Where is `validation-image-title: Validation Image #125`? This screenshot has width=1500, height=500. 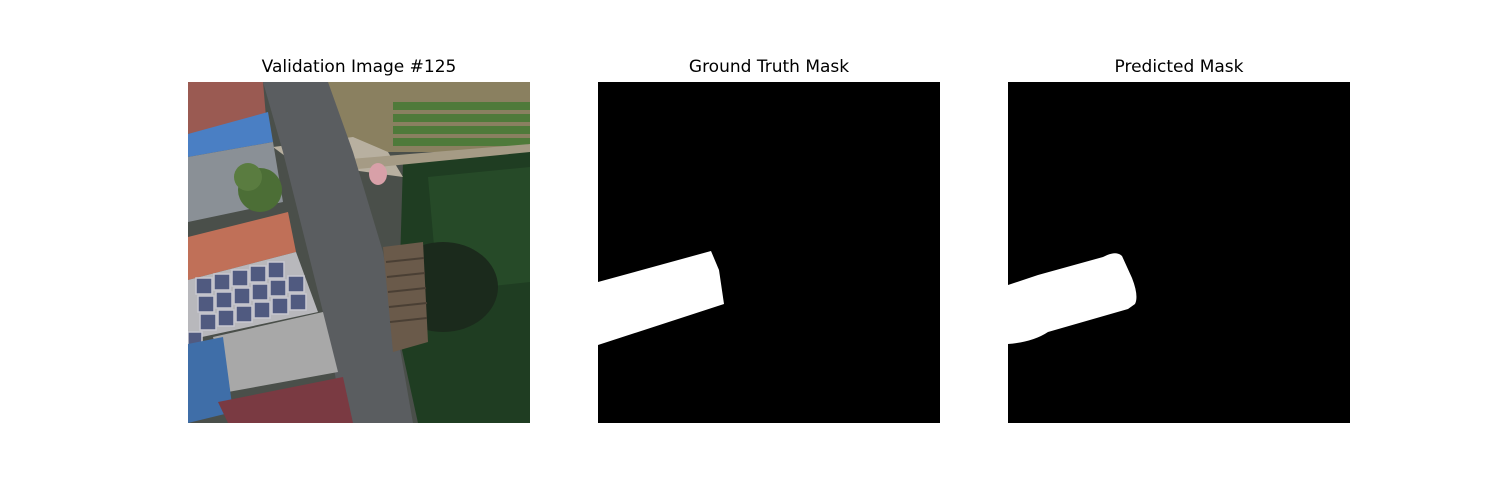
validation-image-title: Validation Image #125 is located at coordinates (359, 67).